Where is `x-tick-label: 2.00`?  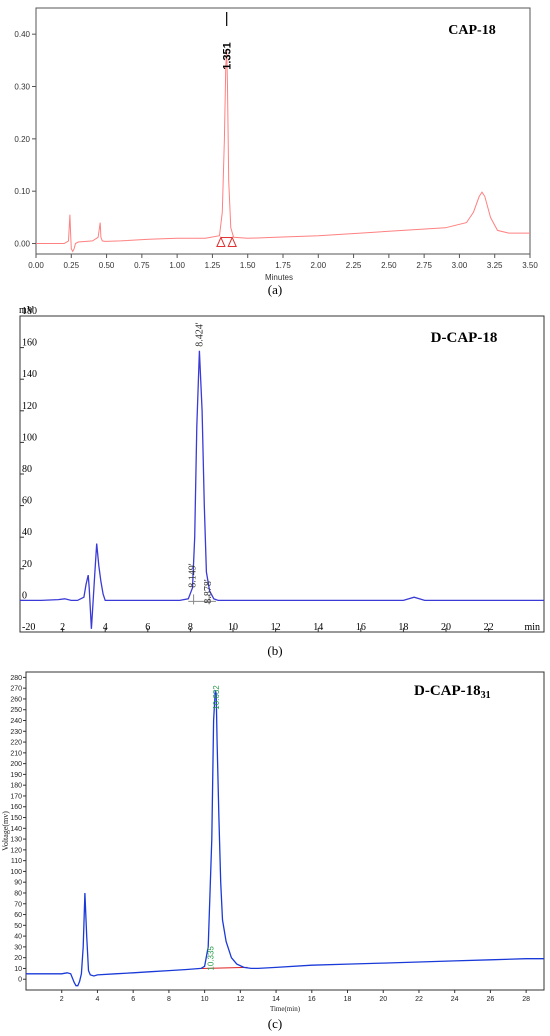
x-tick-label: 2.00 is located at coordinates (318, 265).